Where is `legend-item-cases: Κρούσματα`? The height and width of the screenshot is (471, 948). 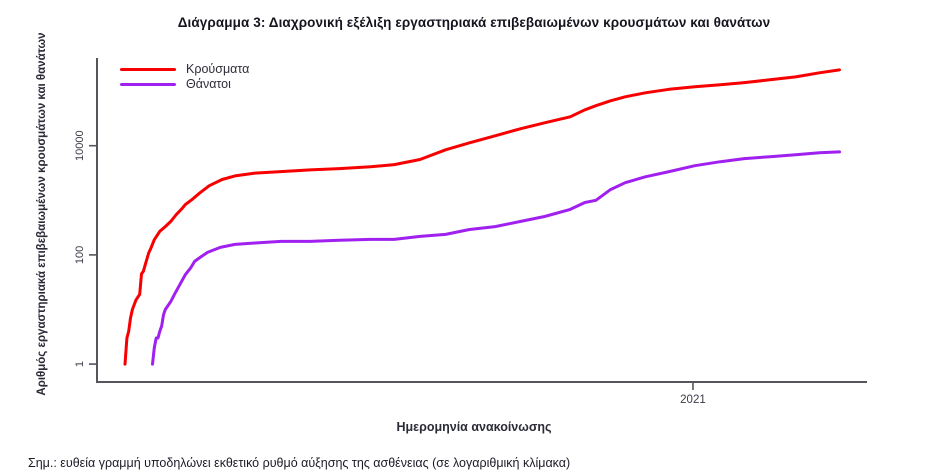 legend-item-cases: Κρούσματα is located at coordinates (185, 69).